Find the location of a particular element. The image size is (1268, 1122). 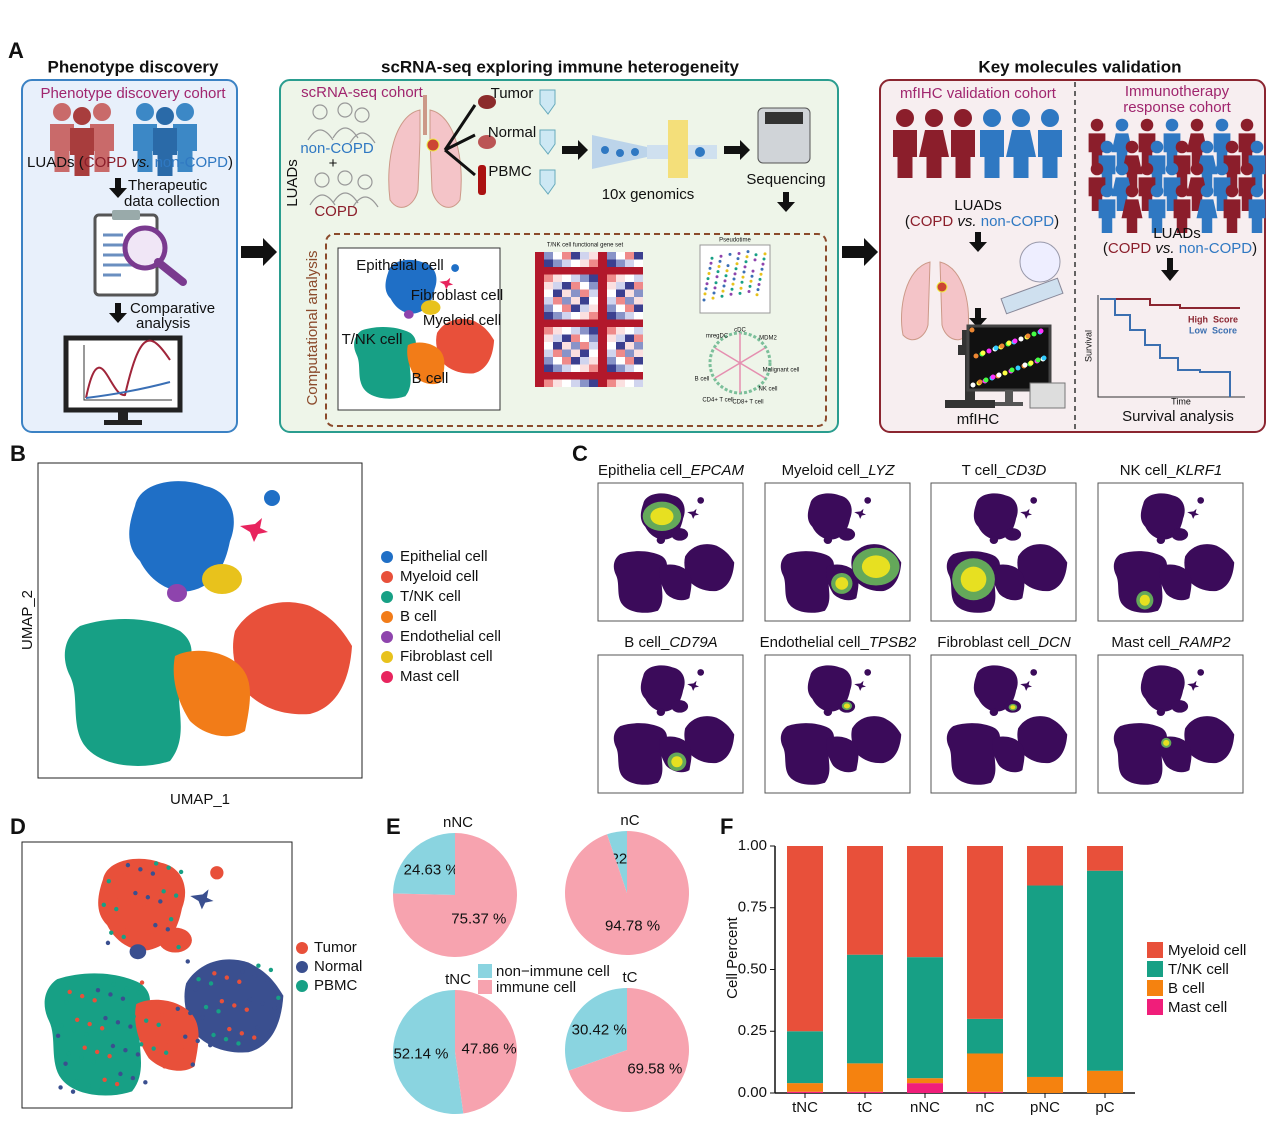

expression is located at coordinates (876, 566).